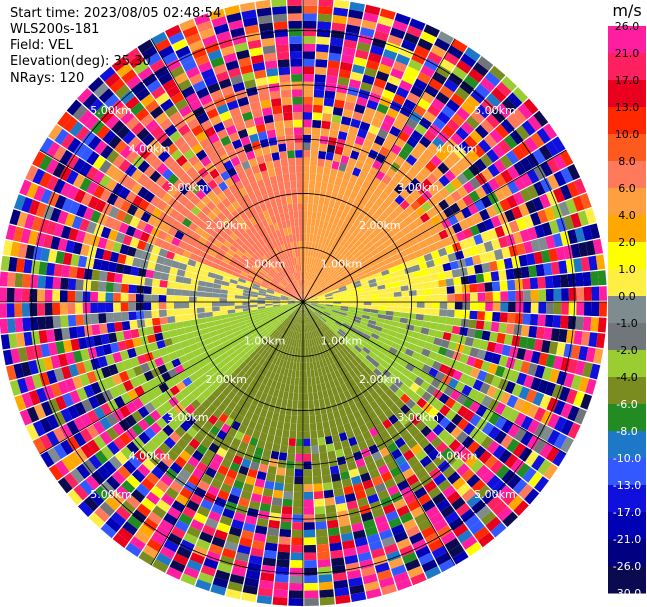 This screenshot has height=607, width=647. What do you see at coordinates (627, 472) in the screenshot?
I see `colorbar-cell` at bounding box center [627, 472].